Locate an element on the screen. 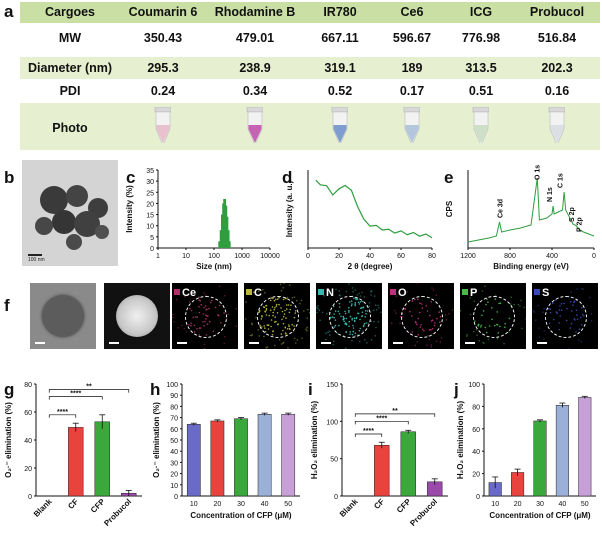 The width and height of the screenshot is (602, 548). xps-peak-label: C 1s is located at coordinates (561, 180).